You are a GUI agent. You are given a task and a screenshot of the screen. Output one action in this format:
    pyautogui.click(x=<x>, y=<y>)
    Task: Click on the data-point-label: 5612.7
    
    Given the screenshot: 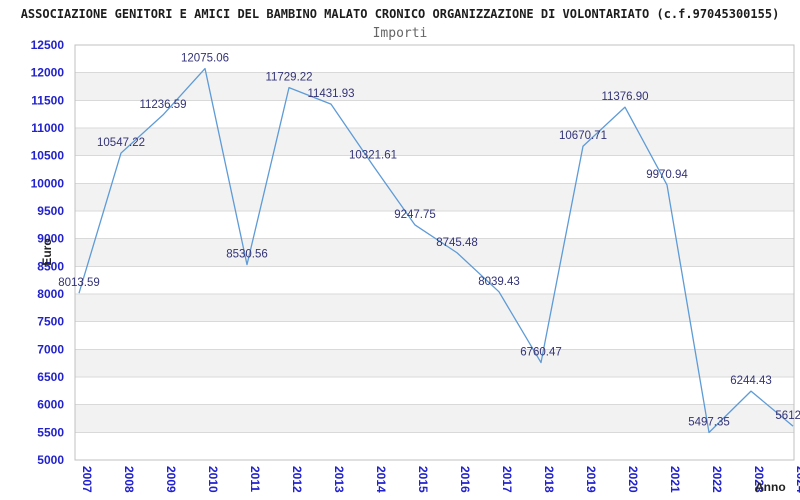 What is the action you would take?
    pyautogui.click(x=787, y=416)
    